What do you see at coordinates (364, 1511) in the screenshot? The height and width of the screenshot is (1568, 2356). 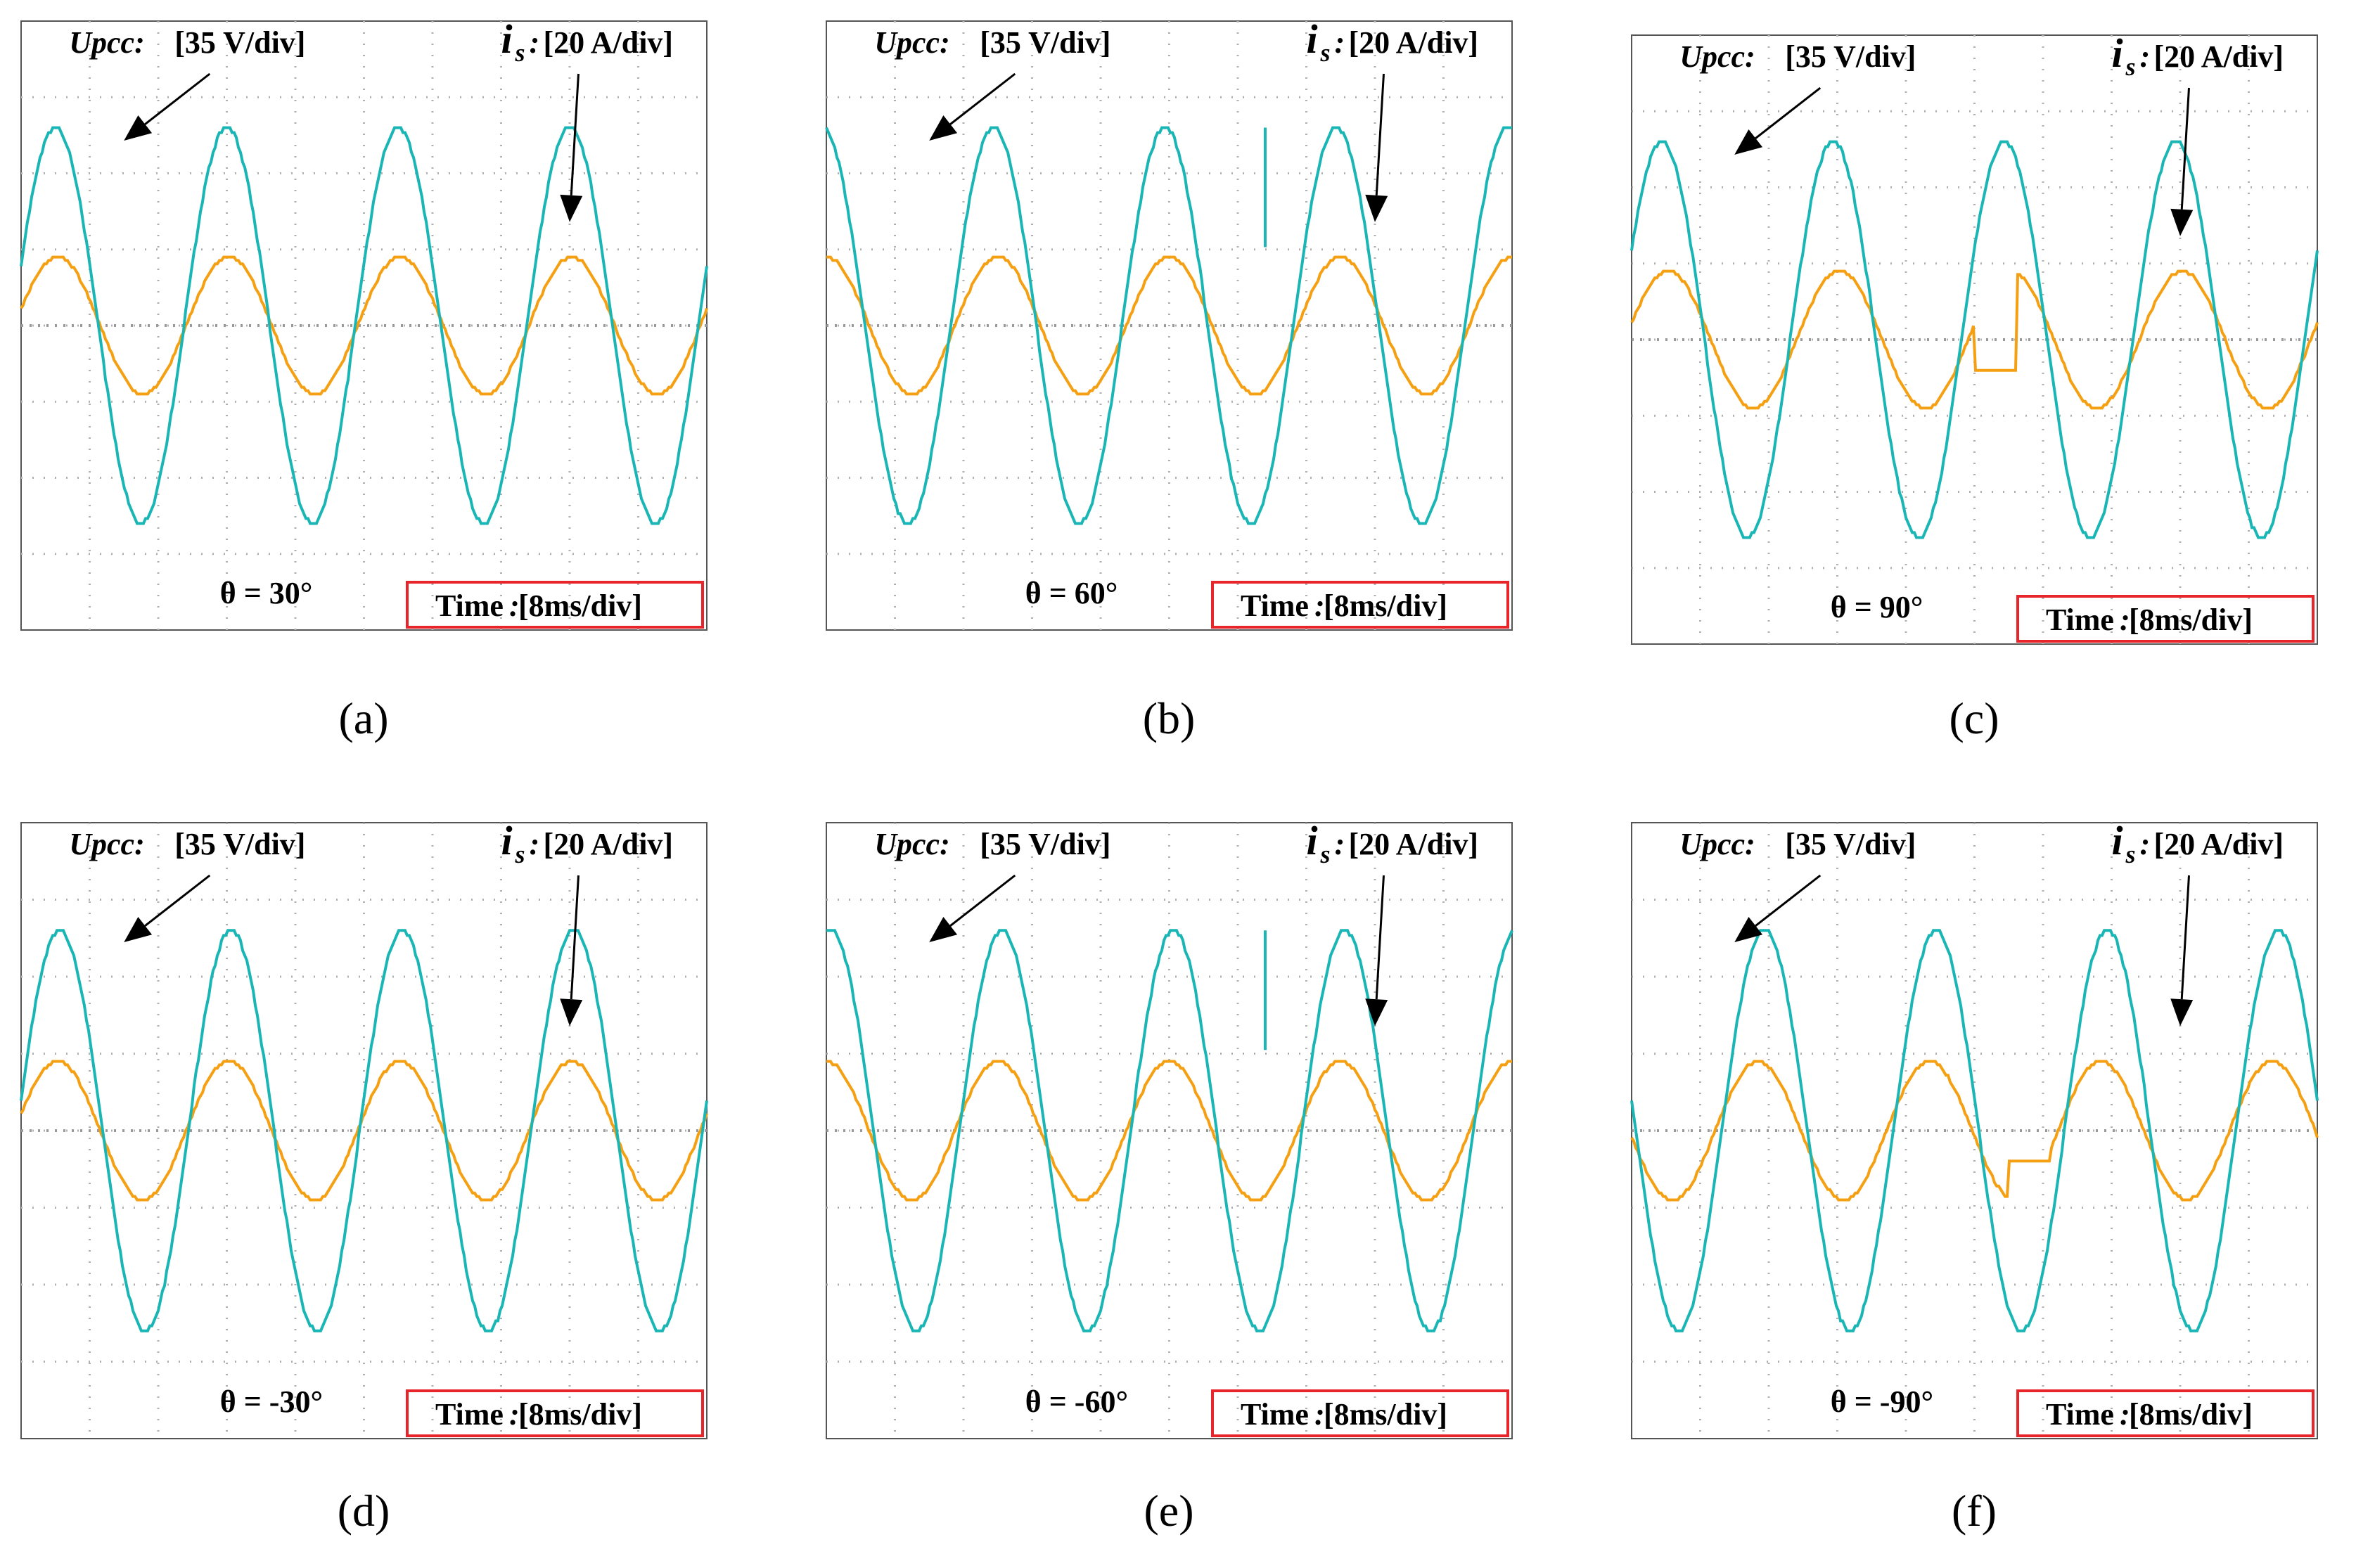 I see `panel-caption: (d)` at bounding box center [364, 1511].